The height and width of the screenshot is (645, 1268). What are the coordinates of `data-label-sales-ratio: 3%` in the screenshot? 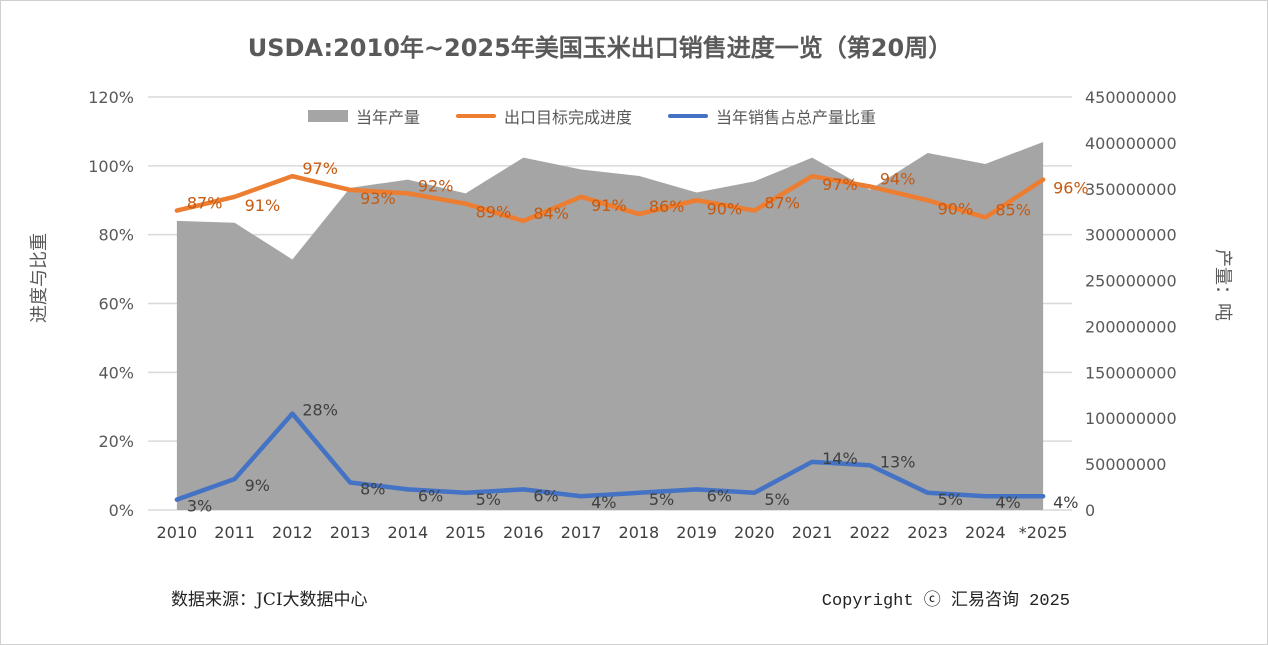 It's located at (199, 506).